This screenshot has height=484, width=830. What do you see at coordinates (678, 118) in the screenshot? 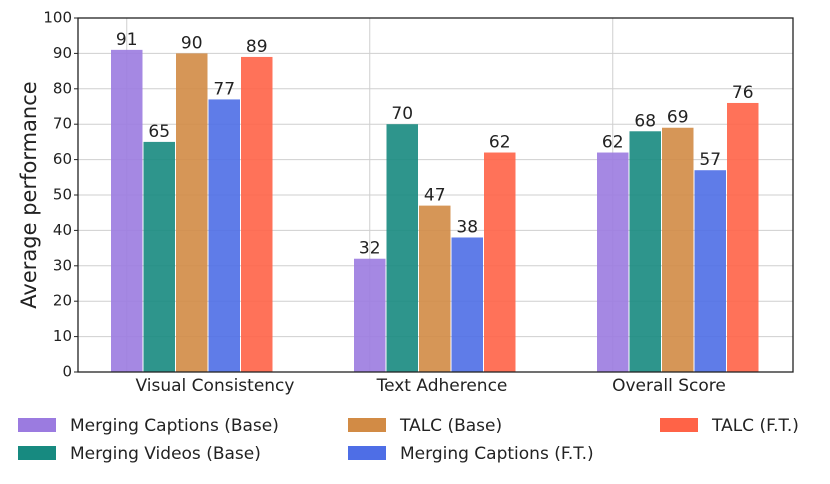
I see `value-label: 69` at bounding box center [678, 118].